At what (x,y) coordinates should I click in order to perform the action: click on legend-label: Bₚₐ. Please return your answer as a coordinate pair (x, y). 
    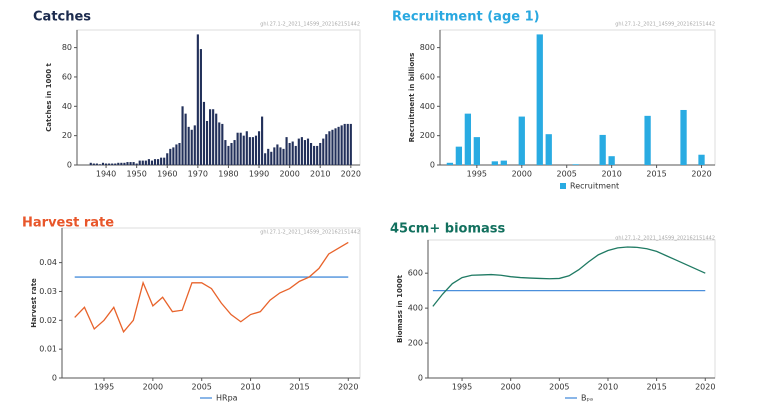
    Looking at the image, I should click on (587, 398).